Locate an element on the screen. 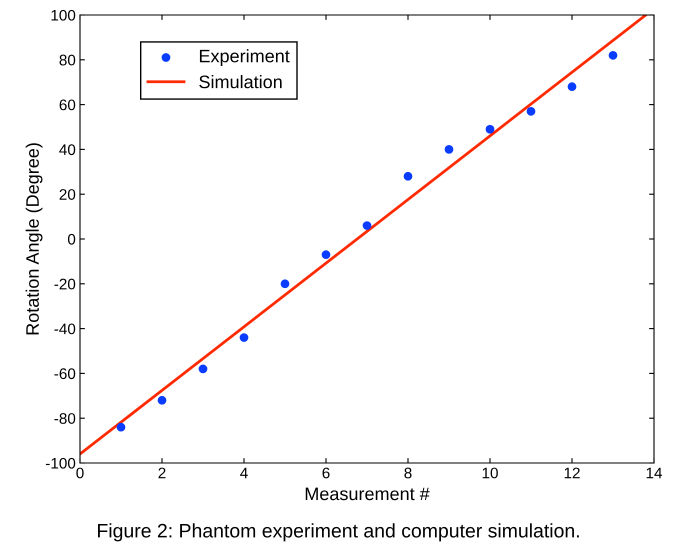 The width and height of the screenshot is (677, 548). y-tick-label: 80 is located at coordinates (68, 60).